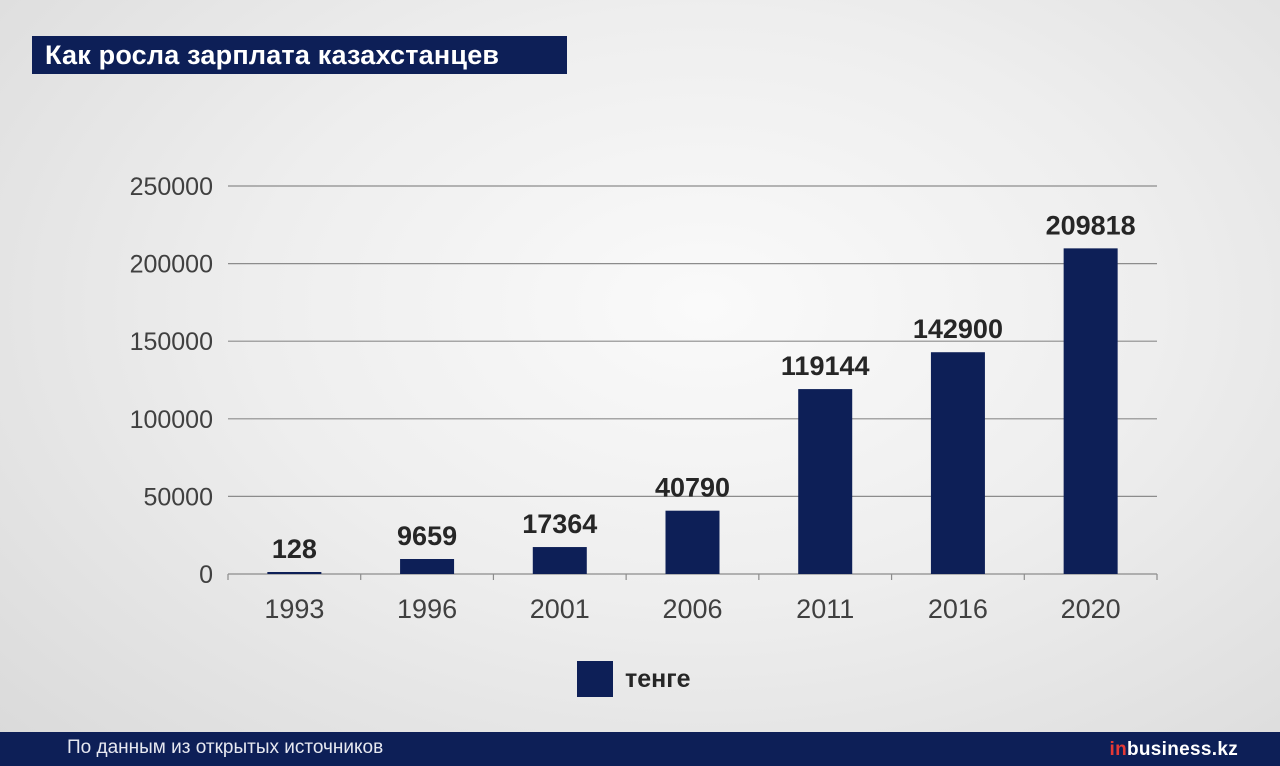 The width and height of the screenshot is (1280, 766). Describe the element at coordinates (559, 524) in the screenshot. I see `data-label-2001: 17364` at that location.